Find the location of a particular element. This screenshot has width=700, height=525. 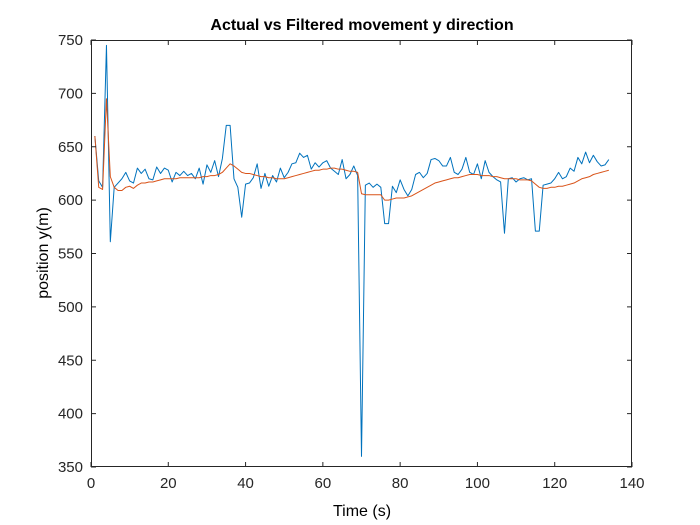

y-tick-label: 500 is located at coordinates (70, 307).